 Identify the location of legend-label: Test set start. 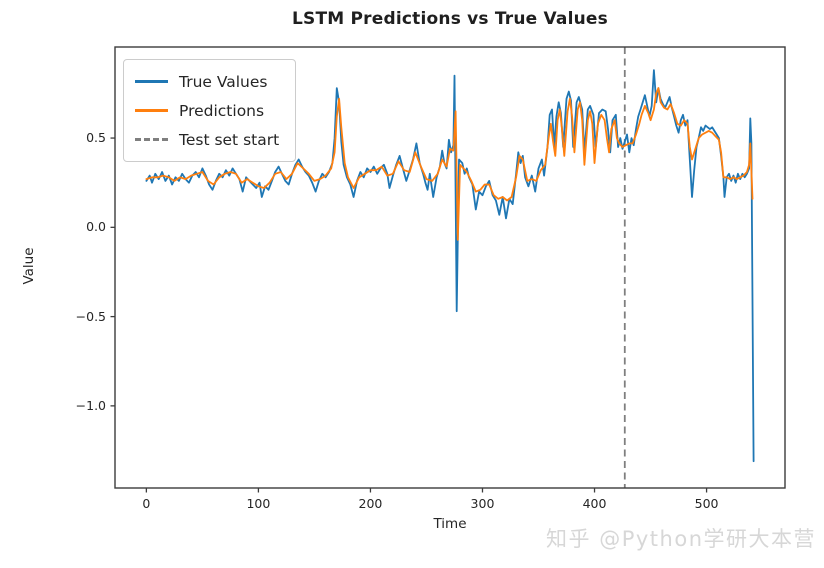
(229, 139).